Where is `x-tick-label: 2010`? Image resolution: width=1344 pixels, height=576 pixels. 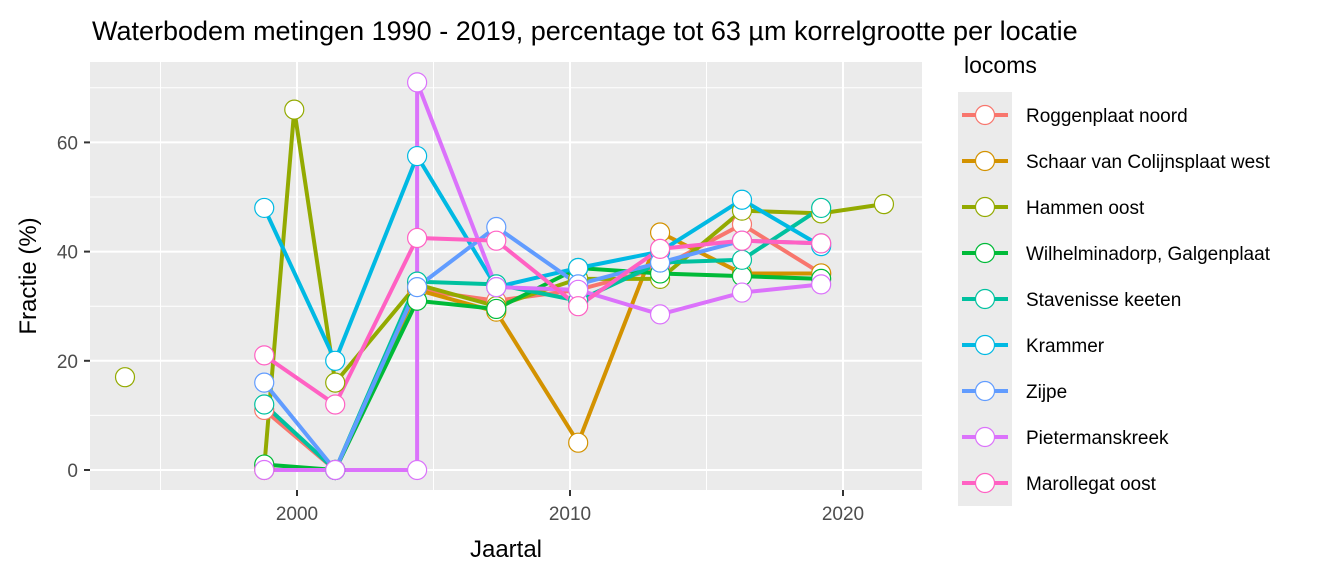
x-tick-label: 2010 is located at coordinates (570, 514).